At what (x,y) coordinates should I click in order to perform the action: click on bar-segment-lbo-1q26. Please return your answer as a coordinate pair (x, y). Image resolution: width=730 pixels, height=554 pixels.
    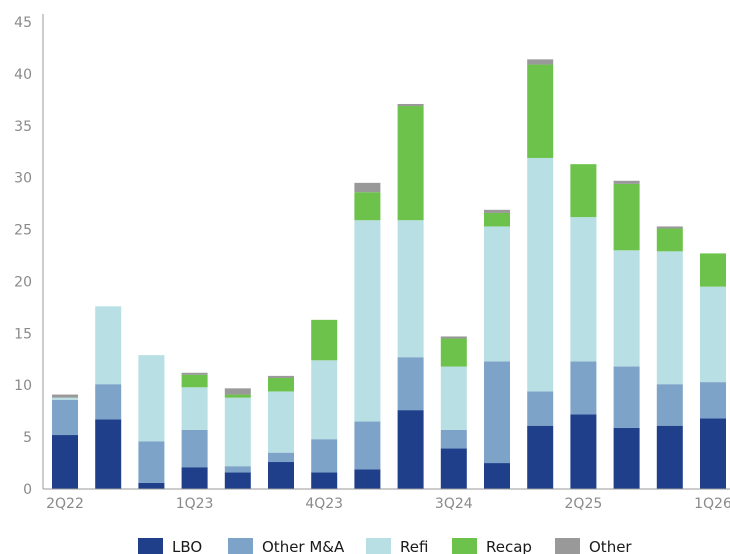
    Looking at the image, I should click on (713, 453).